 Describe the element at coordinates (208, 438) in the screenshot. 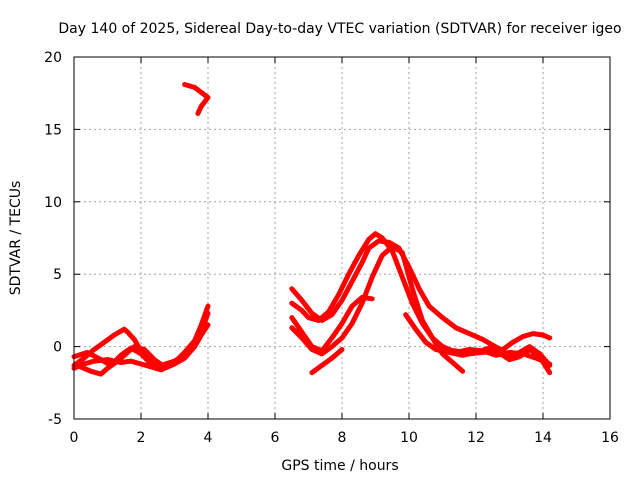

I see `x-tick-label: 4` at that location.